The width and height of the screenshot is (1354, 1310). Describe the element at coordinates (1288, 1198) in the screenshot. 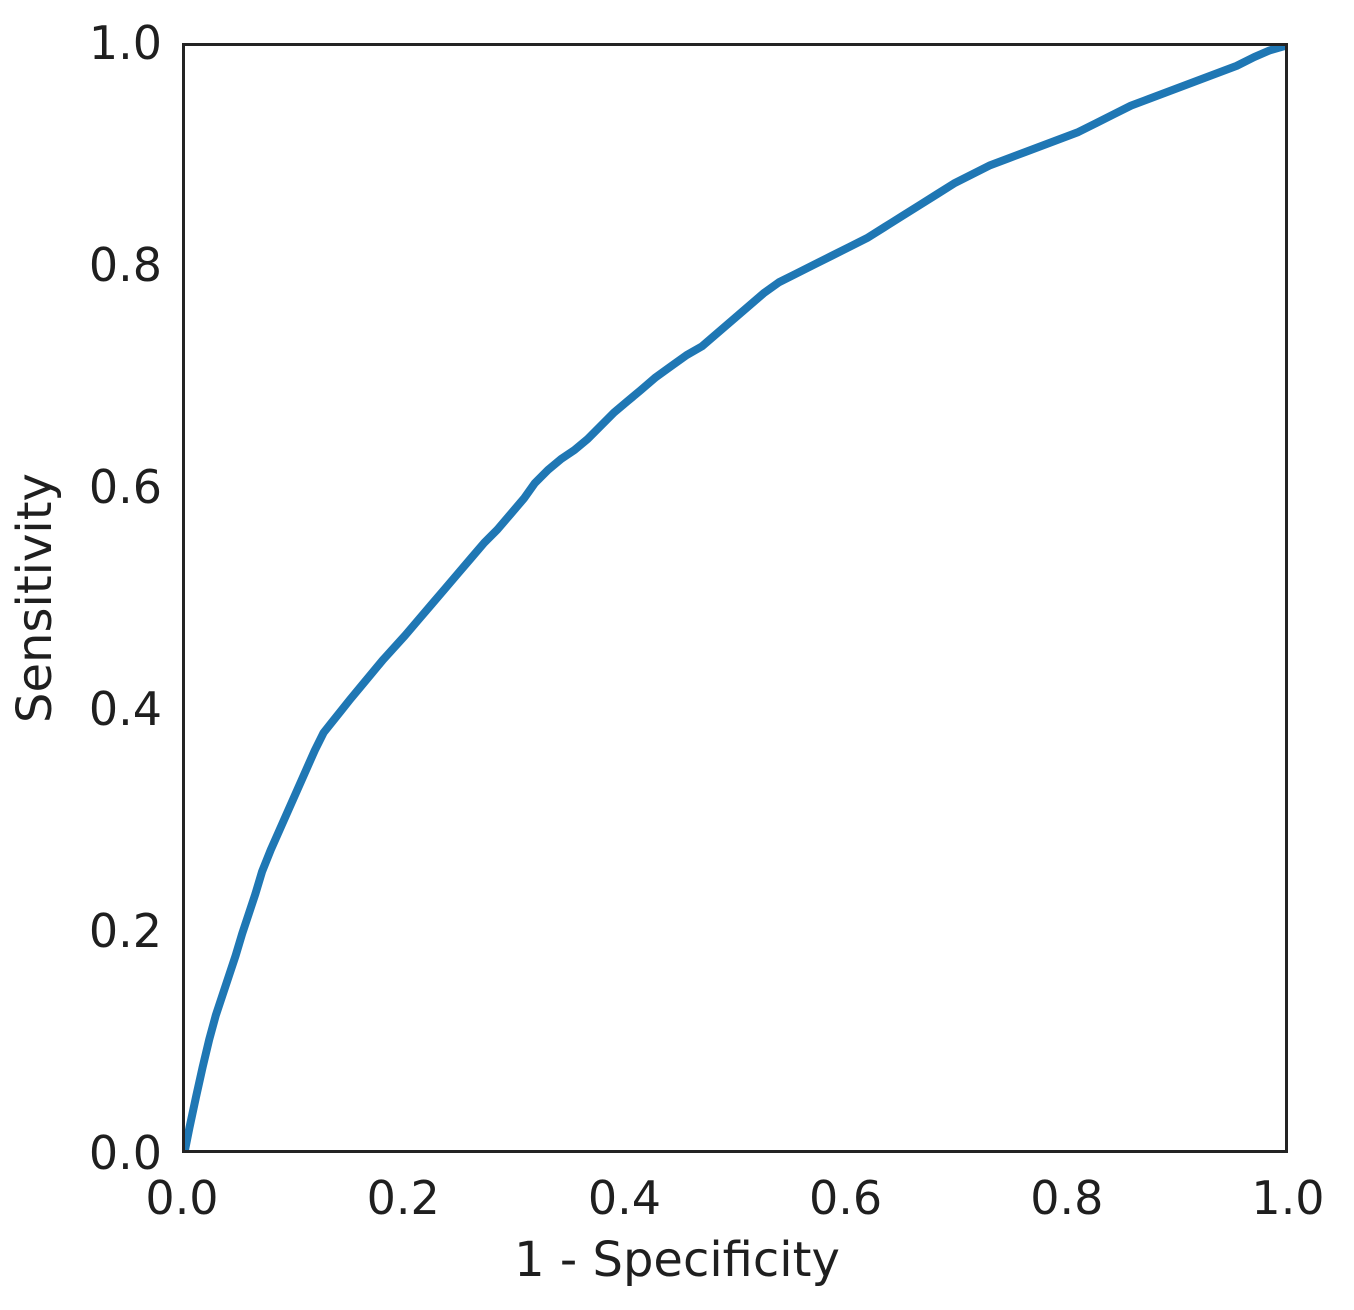

I see `x-tick-label: 1.0` at that location.